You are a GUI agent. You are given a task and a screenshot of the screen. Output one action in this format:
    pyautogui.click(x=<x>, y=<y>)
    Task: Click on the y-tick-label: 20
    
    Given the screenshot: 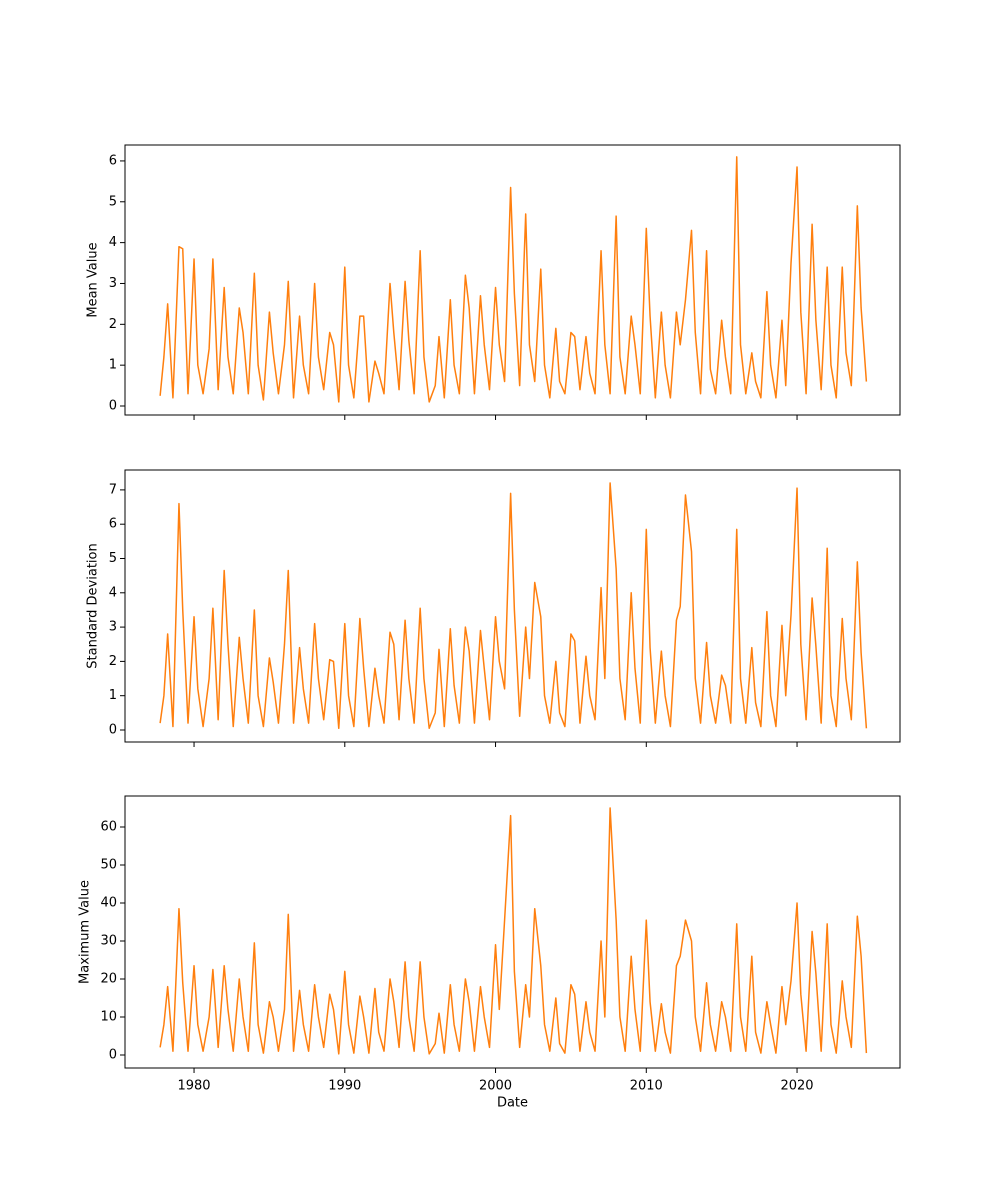 What is the action you would take?
    pyautogui.click(x=108, y=979)
    